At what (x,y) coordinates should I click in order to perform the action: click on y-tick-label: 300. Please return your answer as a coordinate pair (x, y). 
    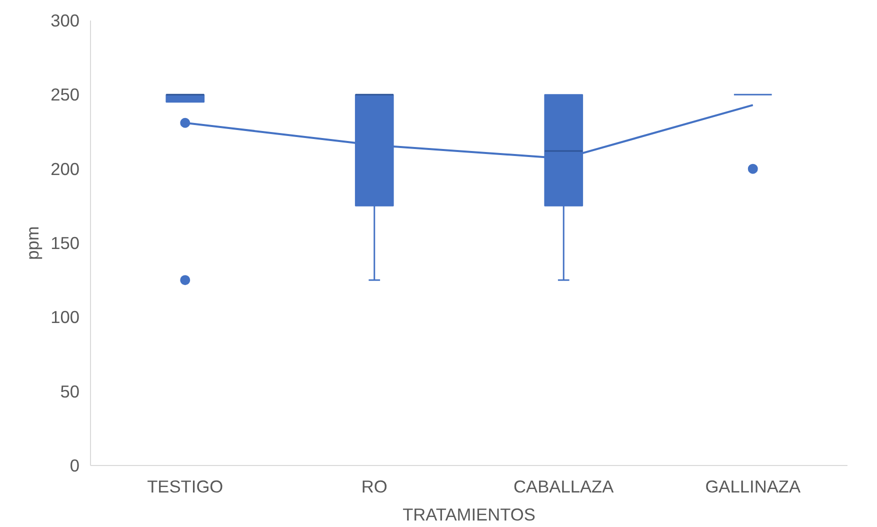
    Looking at the image, I should click on (65, 20).